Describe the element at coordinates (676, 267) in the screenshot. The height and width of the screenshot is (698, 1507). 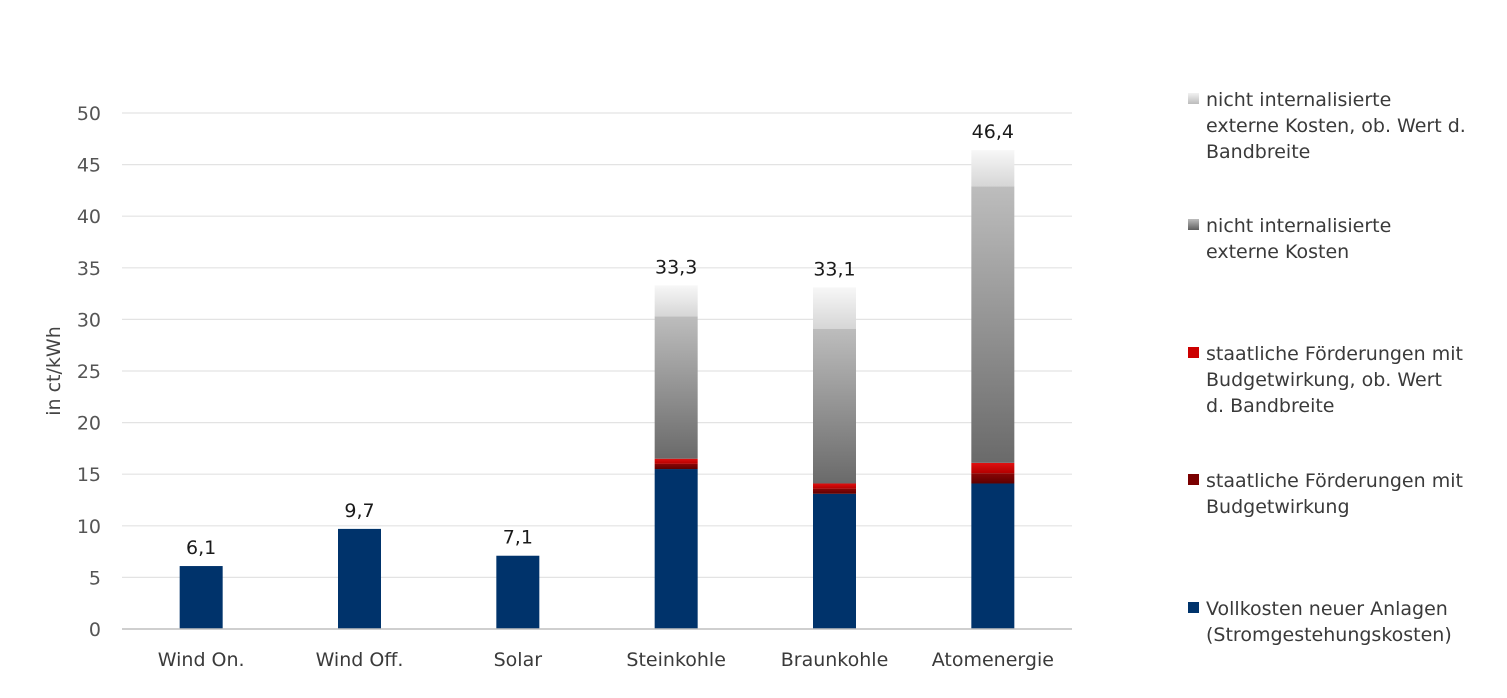
I see `data-label: 33,3` at that location.